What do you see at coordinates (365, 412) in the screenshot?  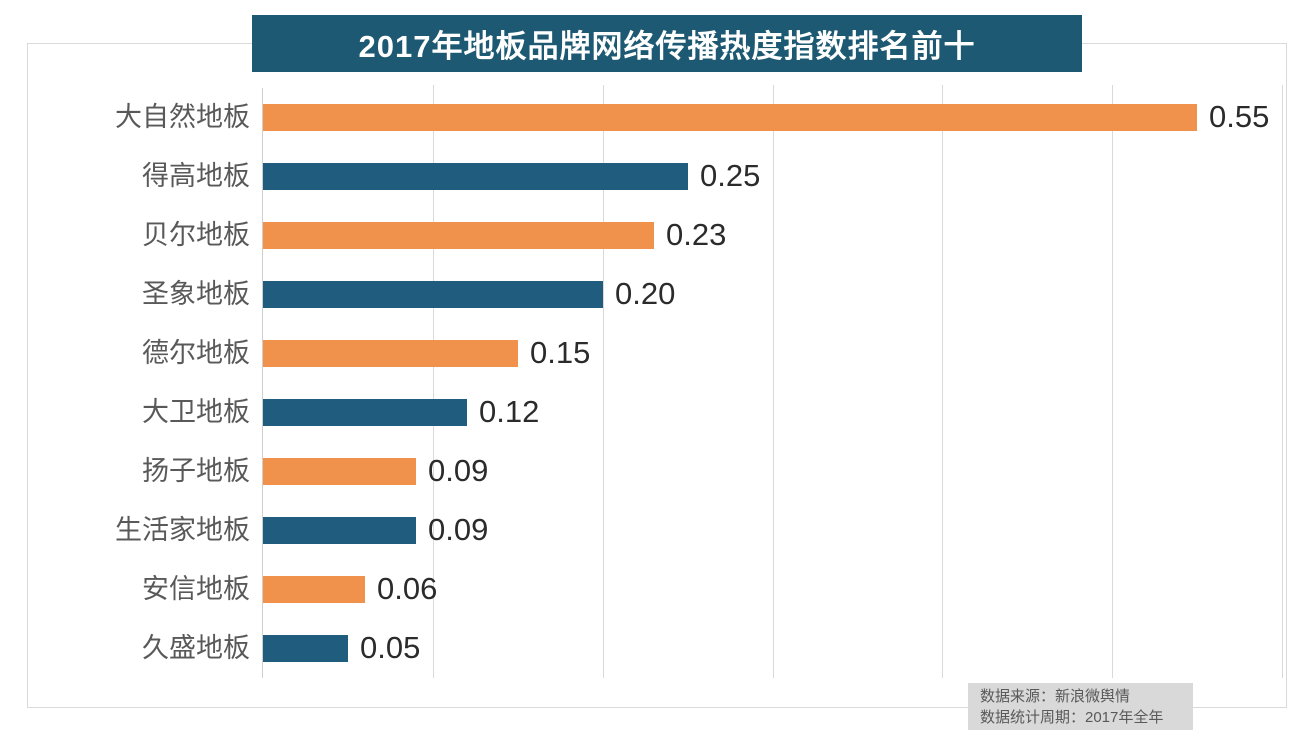 I see `bar-大卫地板` at bounding box center [365, 412].